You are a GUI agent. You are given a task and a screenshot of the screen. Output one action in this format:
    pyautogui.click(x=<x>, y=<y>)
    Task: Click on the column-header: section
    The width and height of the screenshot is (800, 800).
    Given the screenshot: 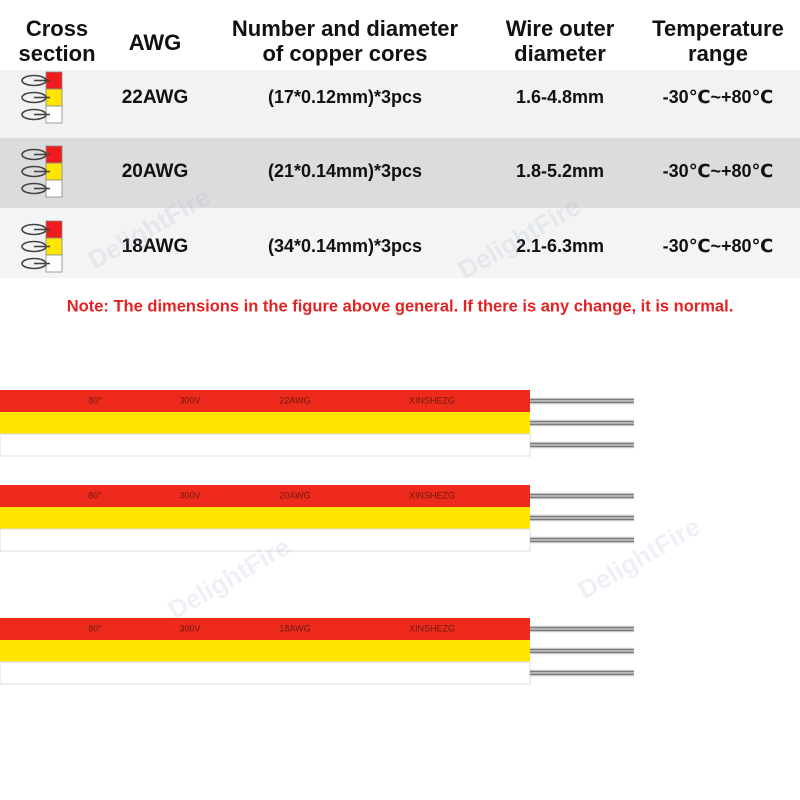 What is the action you would take?
    pyautogui.click(x=56, y=53)
    